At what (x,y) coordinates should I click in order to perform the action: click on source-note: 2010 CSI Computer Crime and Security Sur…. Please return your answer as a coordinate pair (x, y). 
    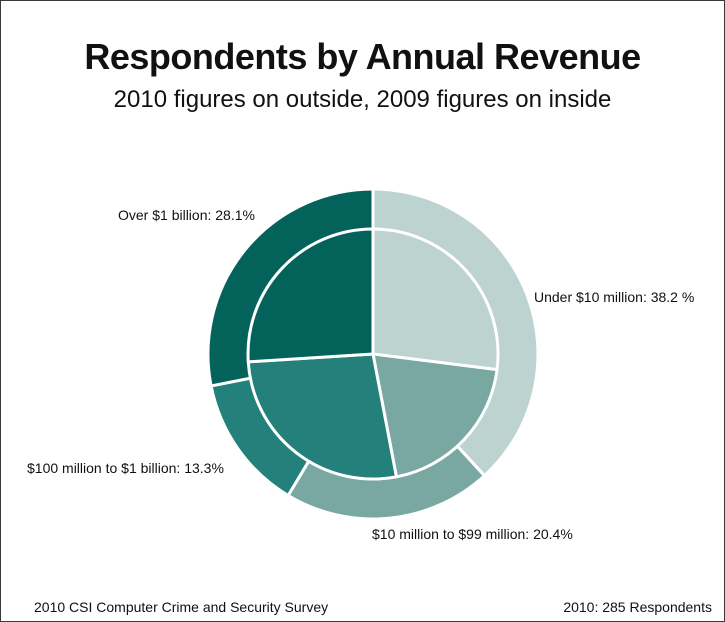
    Looking at the image, I should click on (181, 607).